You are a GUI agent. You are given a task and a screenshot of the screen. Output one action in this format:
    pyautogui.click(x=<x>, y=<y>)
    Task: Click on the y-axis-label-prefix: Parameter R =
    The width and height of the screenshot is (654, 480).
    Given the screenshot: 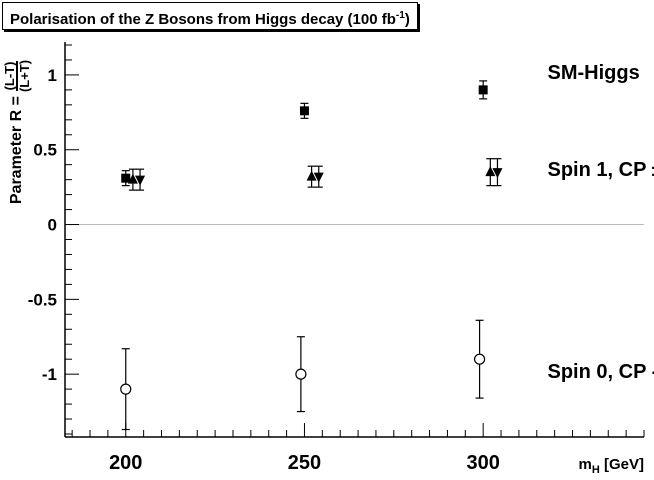 What is the action you would take?
    pyautogui.click(x=16, y=150)
    